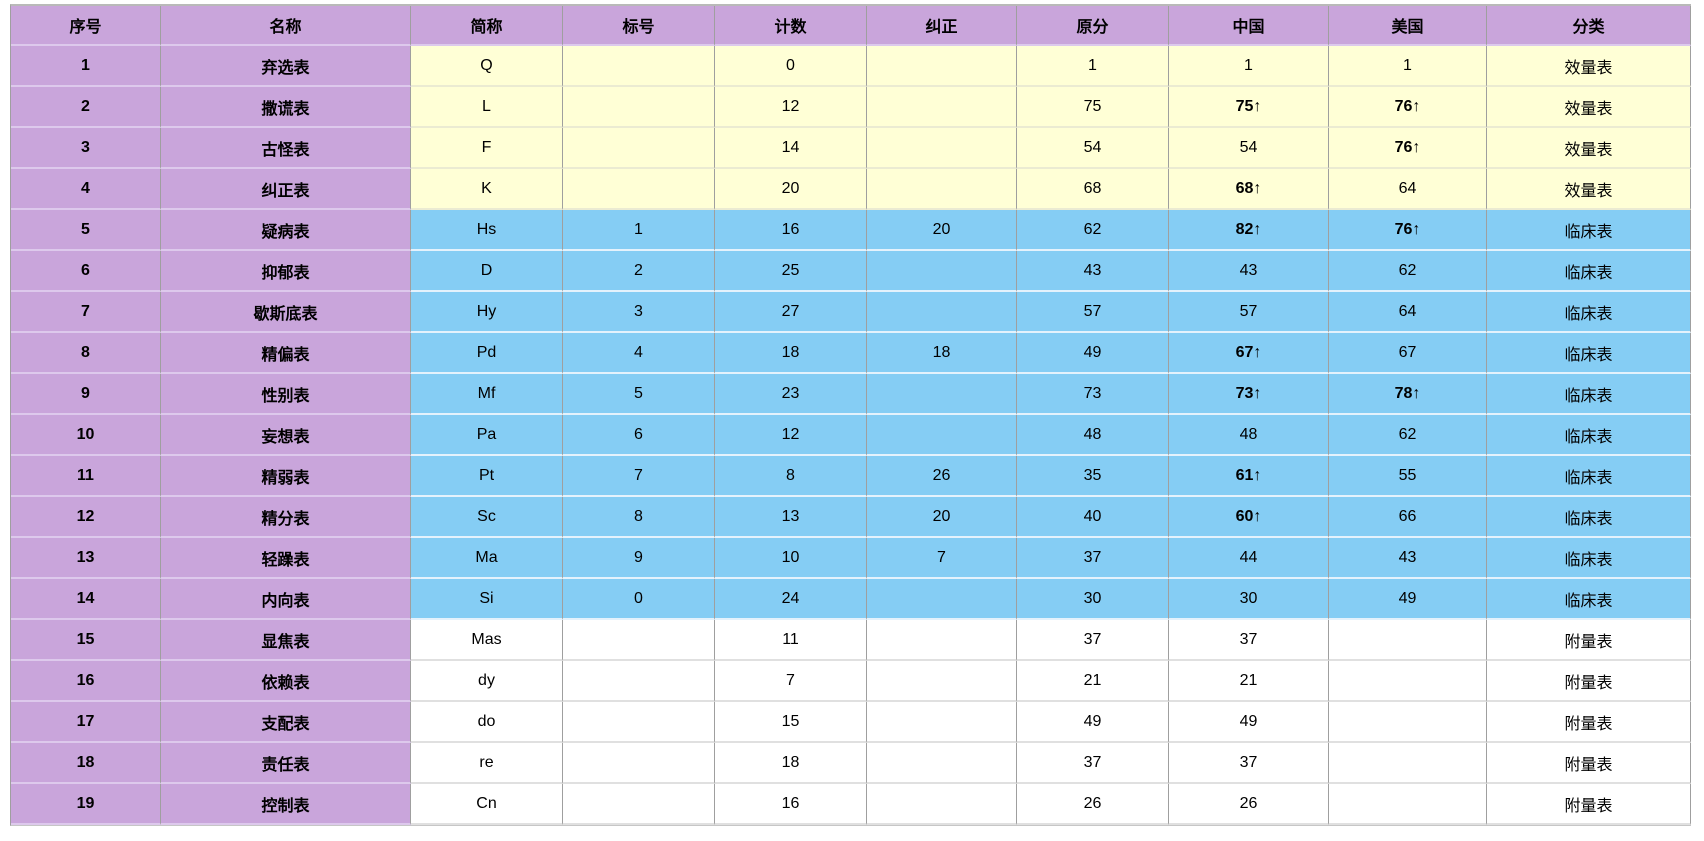  I want to click on table-row: 17 支配表 do 15 49 49 附量表, so click(851, 722).